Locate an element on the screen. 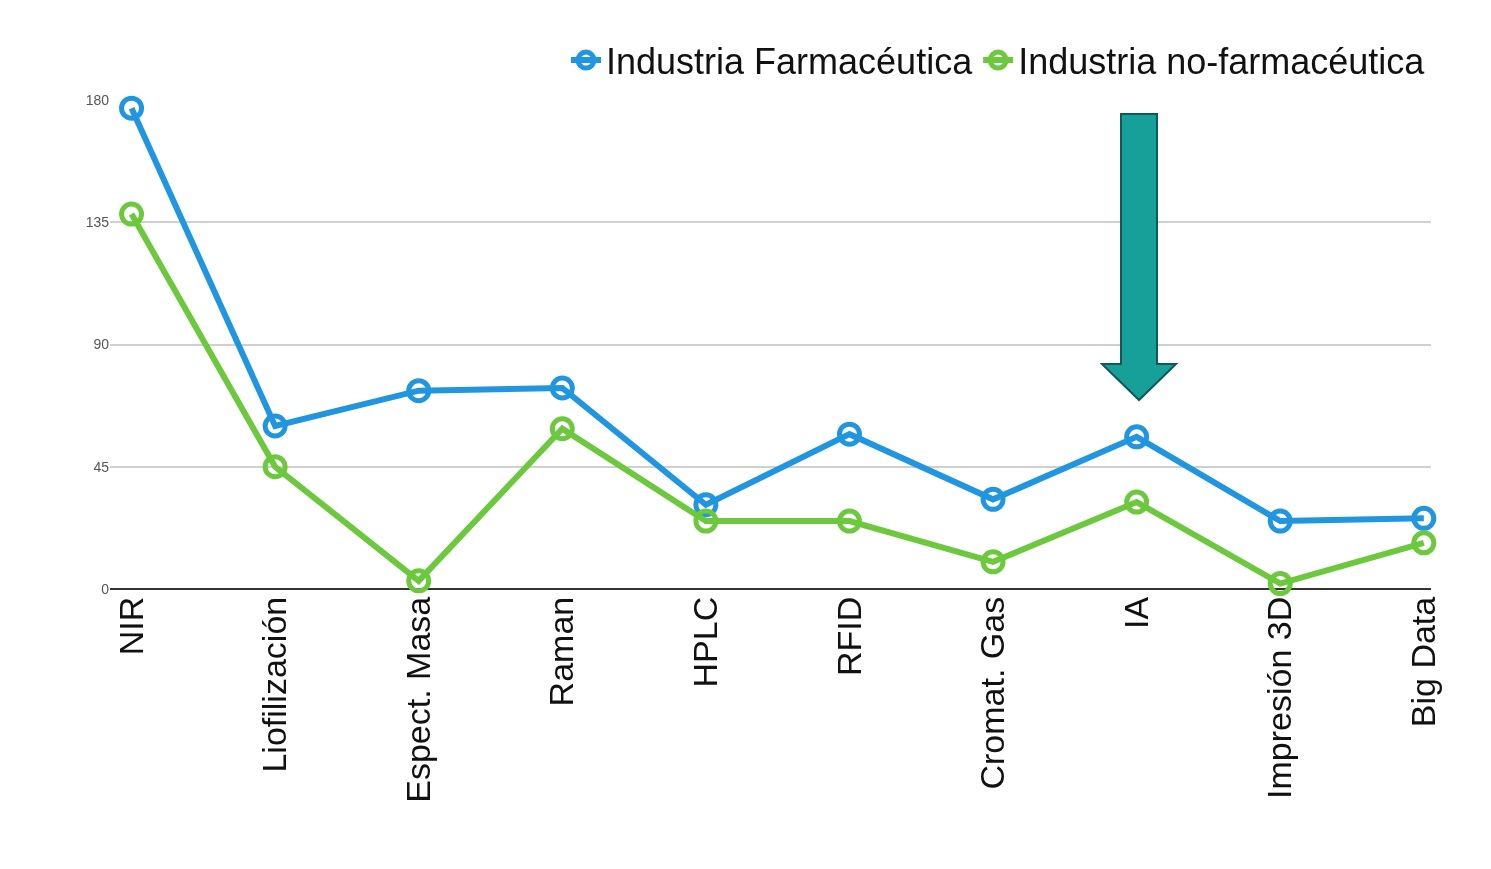  x-tick-label: Cromat. Gas is located at coordinates (992, 693).